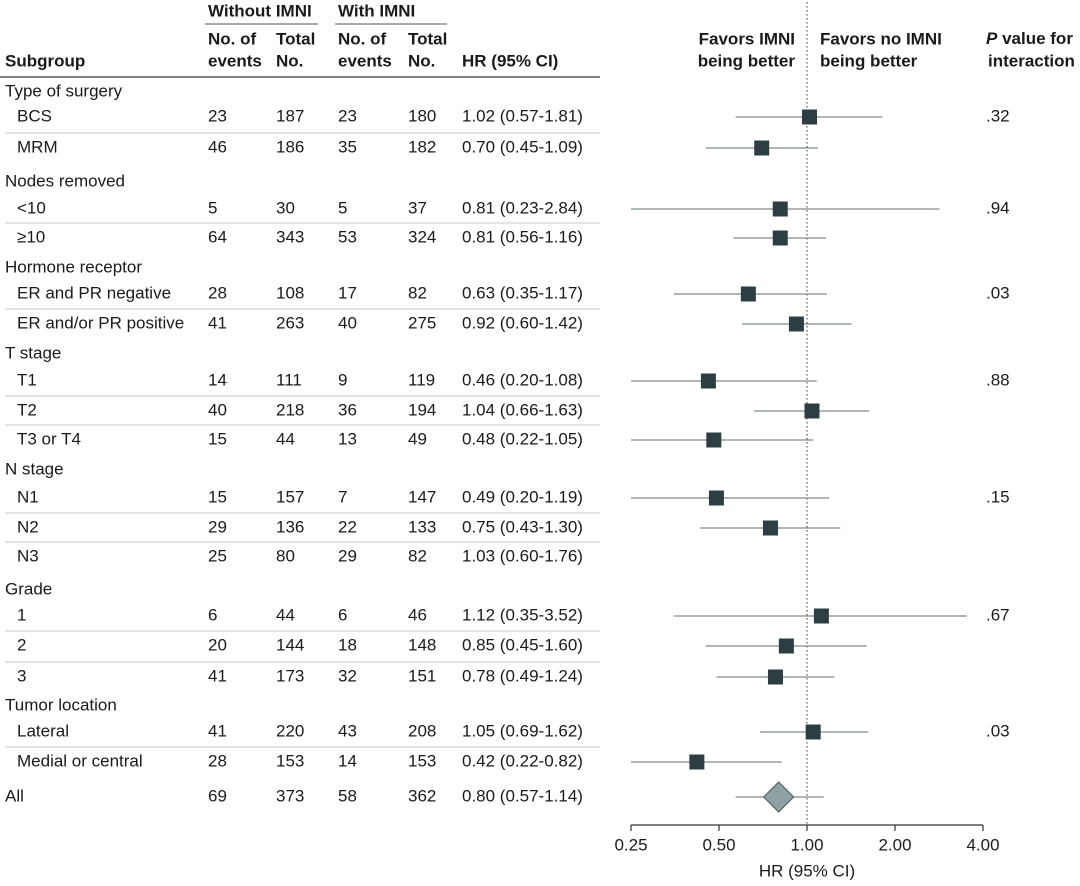 This screenshot has width=1080, height=886. Describe the element at coordinates (522, 675) in the screenshot. I see `cell: 0.78 (0.49-1.24)` at that location.